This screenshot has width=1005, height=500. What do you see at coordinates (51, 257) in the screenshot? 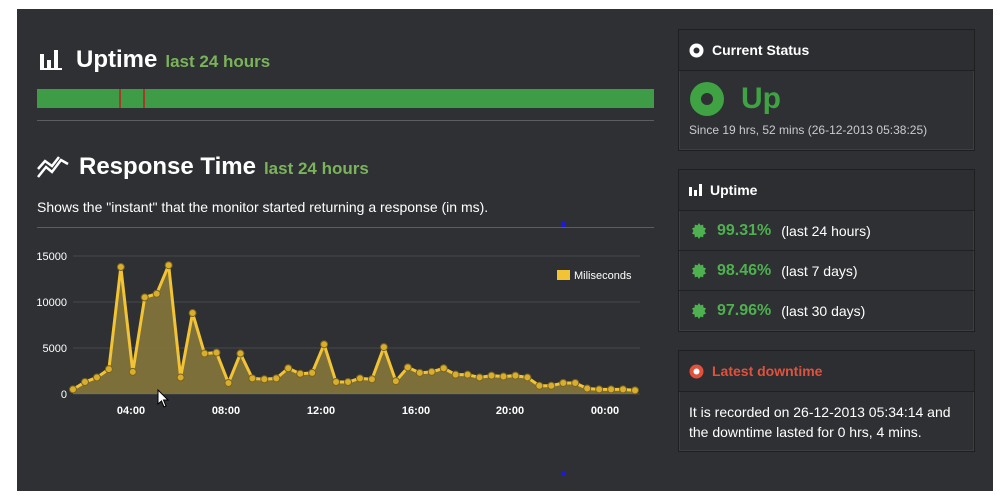
I see `y-tick-label: 15000` at bounding box center [51, 257].